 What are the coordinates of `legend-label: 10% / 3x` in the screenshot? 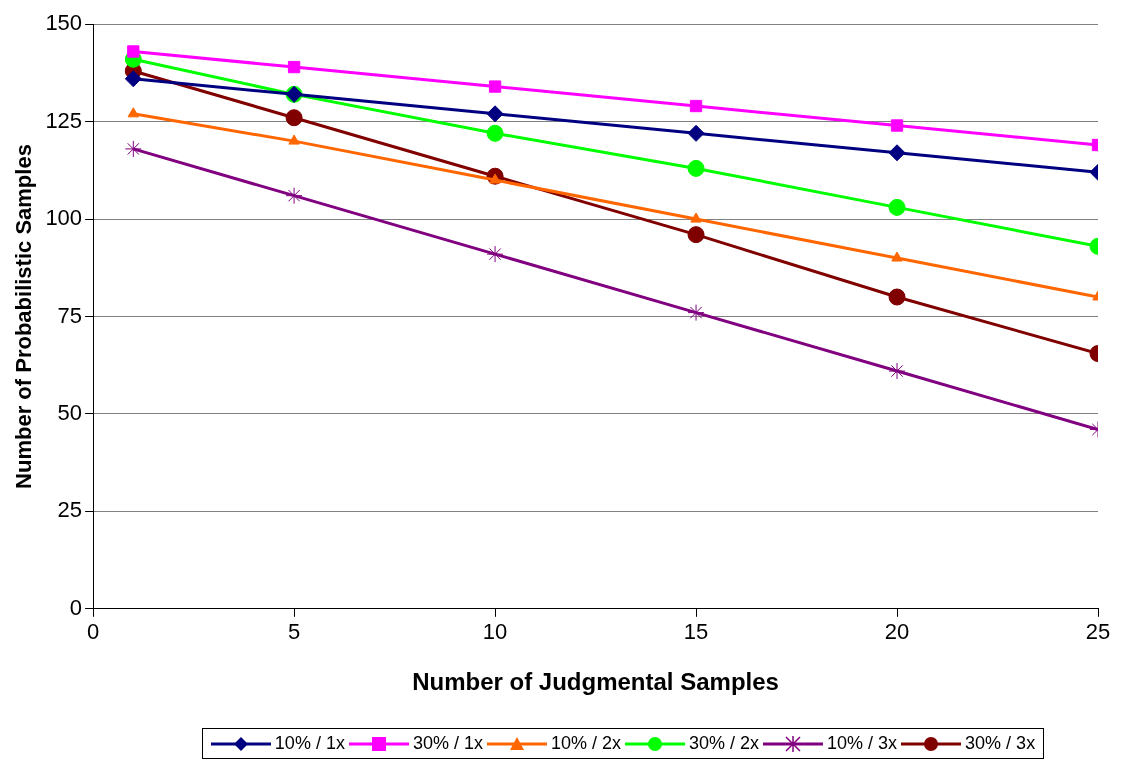 It's located at (862, 743).